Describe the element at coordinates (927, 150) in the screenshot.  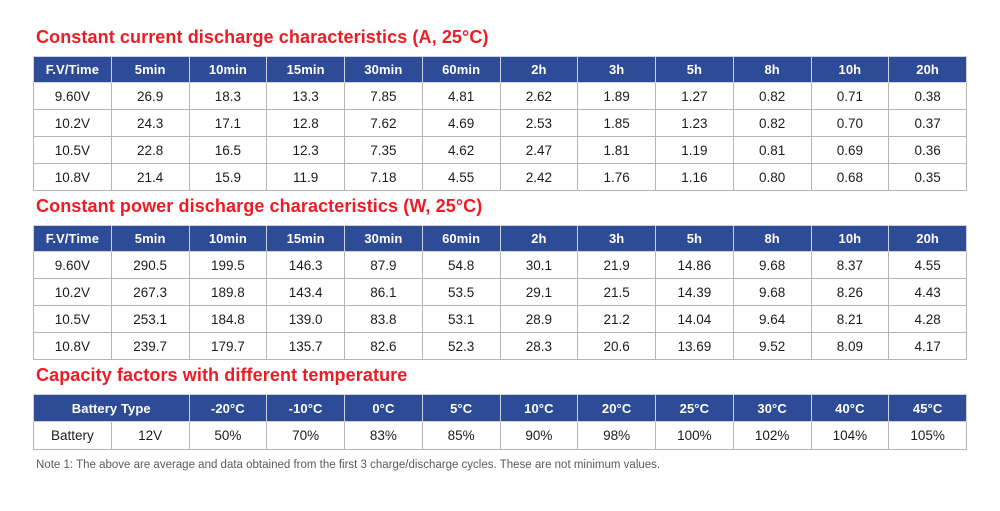
I see `table-cell: 0.36` at that location.